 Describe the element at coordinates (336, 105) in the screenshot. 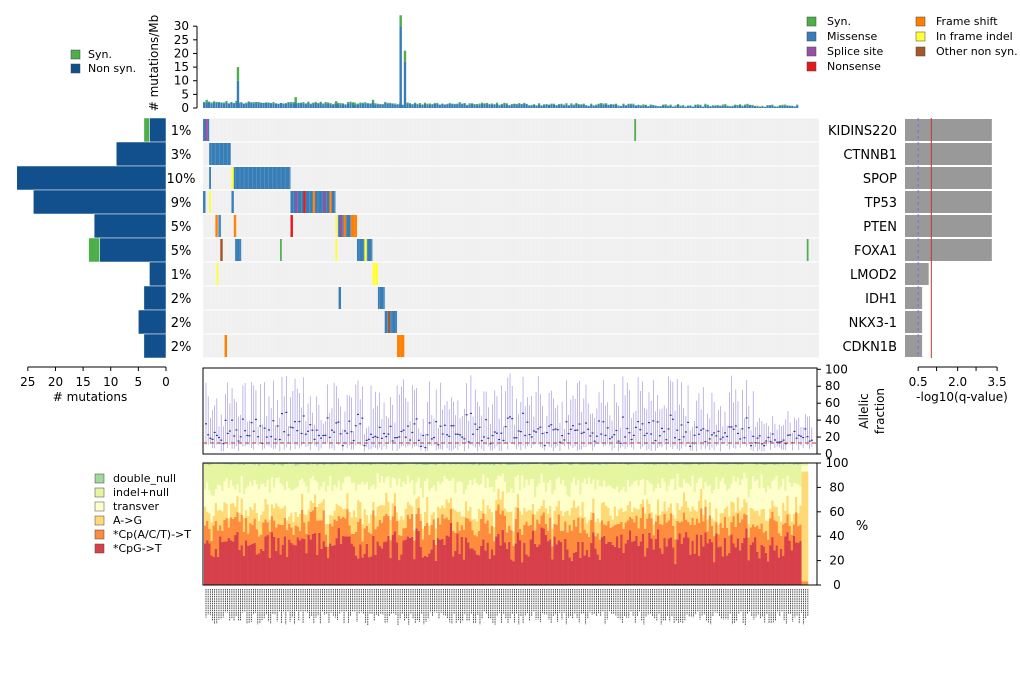

I see `tmb-peak-missense` at that location.